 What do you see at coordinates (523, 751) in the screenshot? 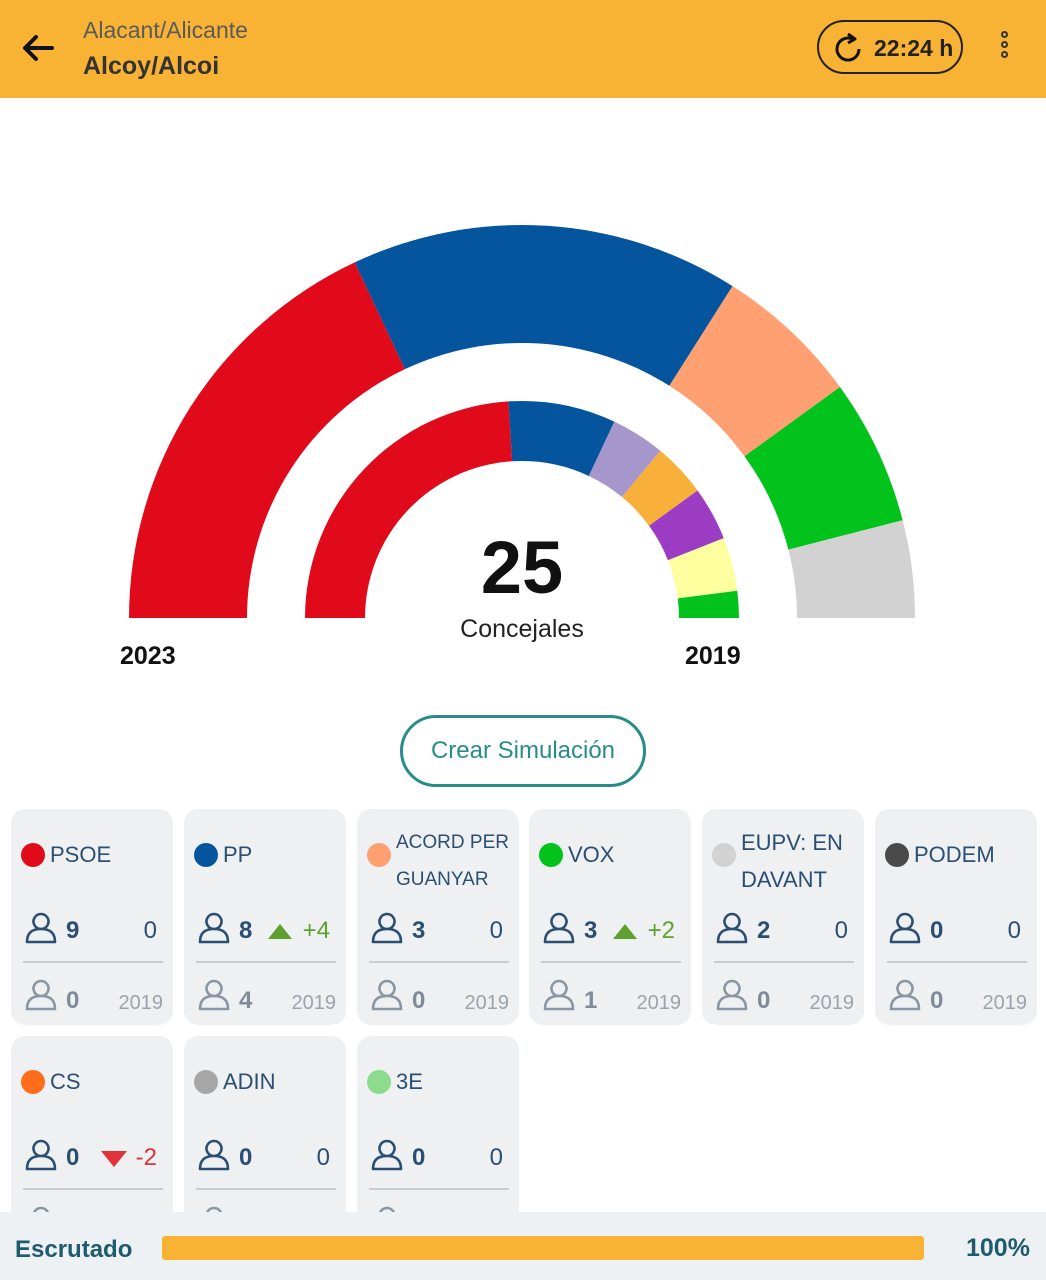
I see `create-simulation-button: Crear Simulación` at bounding box center [523, 751].